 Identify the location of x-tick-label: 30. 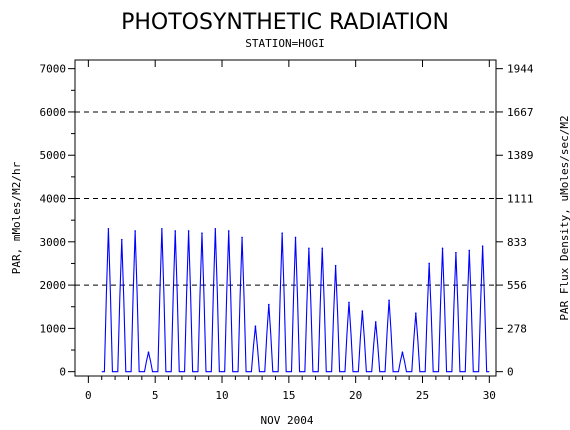
(489, 395).